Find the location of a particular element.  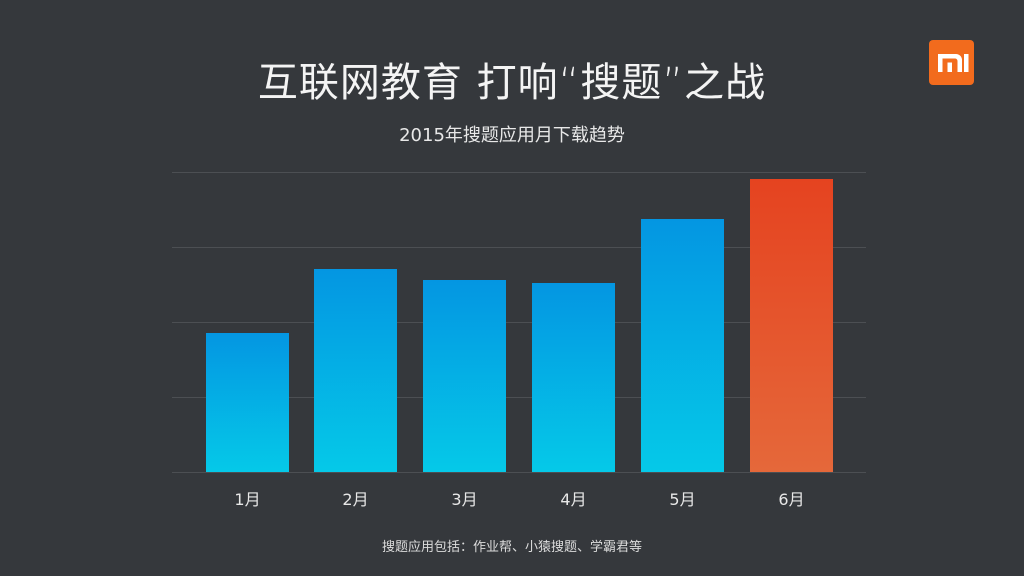

footnote: 搜题应用包括：作业帮、小猿搜题、学霸君等 is located at coordinates (511, 547).